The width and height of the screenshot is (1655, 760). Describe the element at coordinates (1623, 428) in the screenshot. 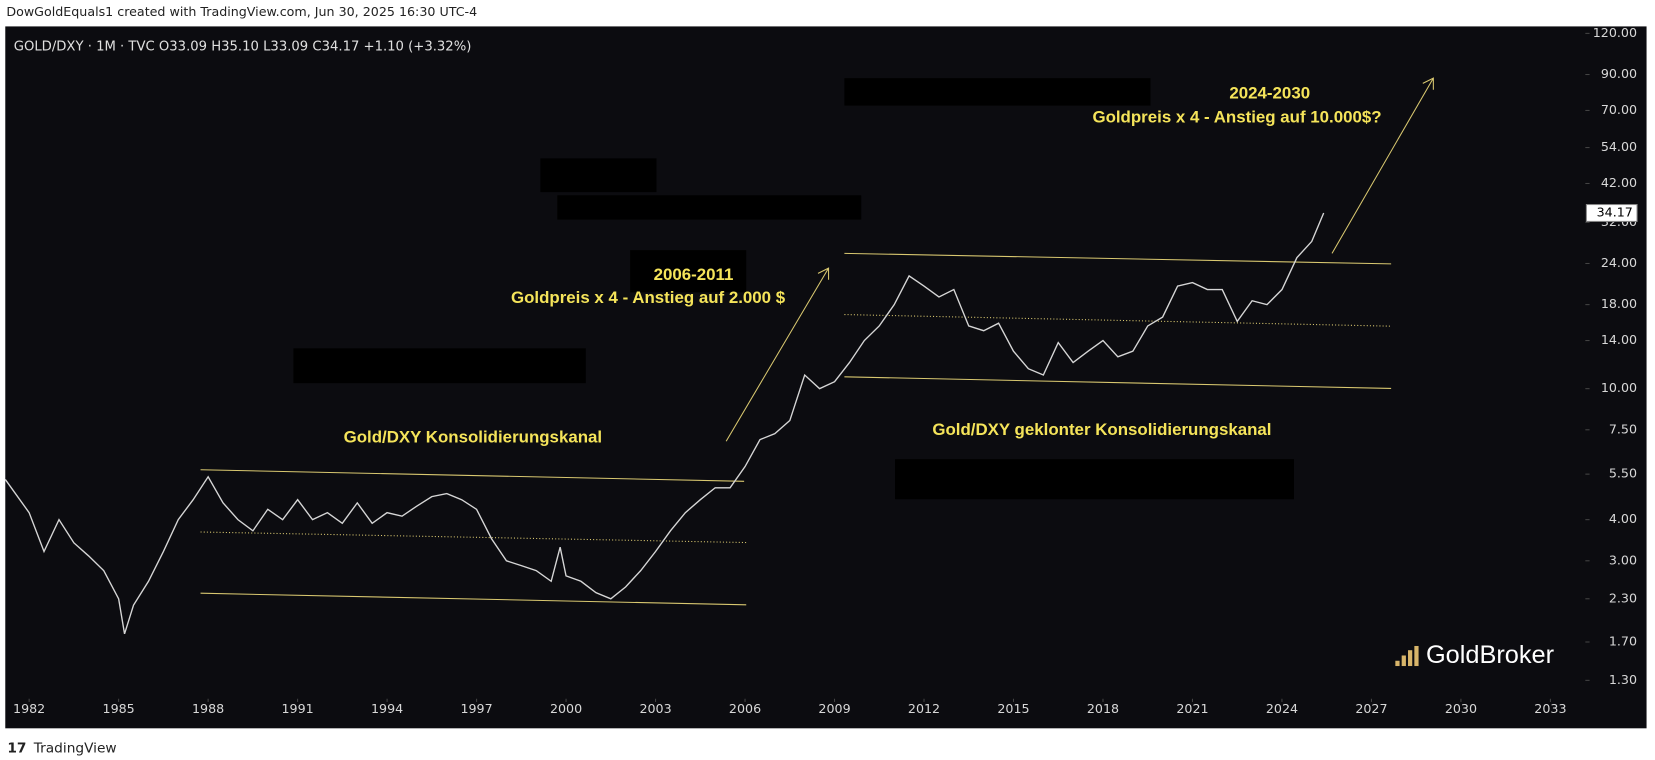

I see `y-tick-label: 7.50` at that location.